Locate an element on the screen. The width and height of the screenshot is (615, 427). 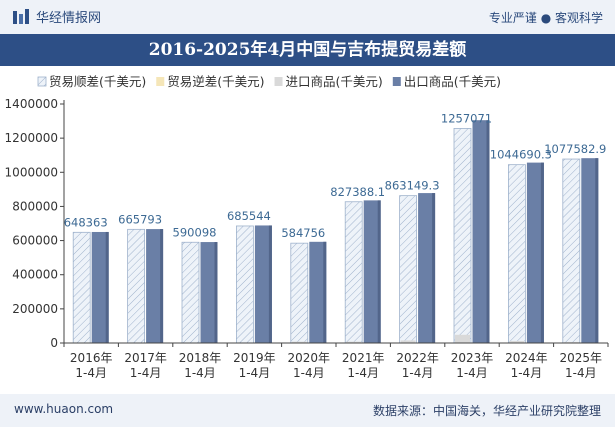
y-tick-label: 400000 is located at coordinates (35, 275).